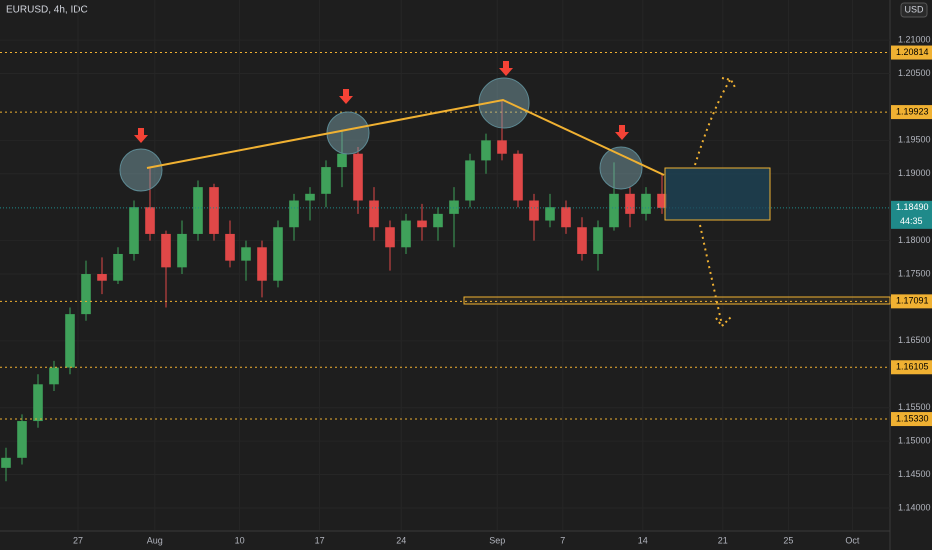 The height and width of the screenshot is (550, 932). I want to click on y-tick-label: 1.16500, so click(914, 340).